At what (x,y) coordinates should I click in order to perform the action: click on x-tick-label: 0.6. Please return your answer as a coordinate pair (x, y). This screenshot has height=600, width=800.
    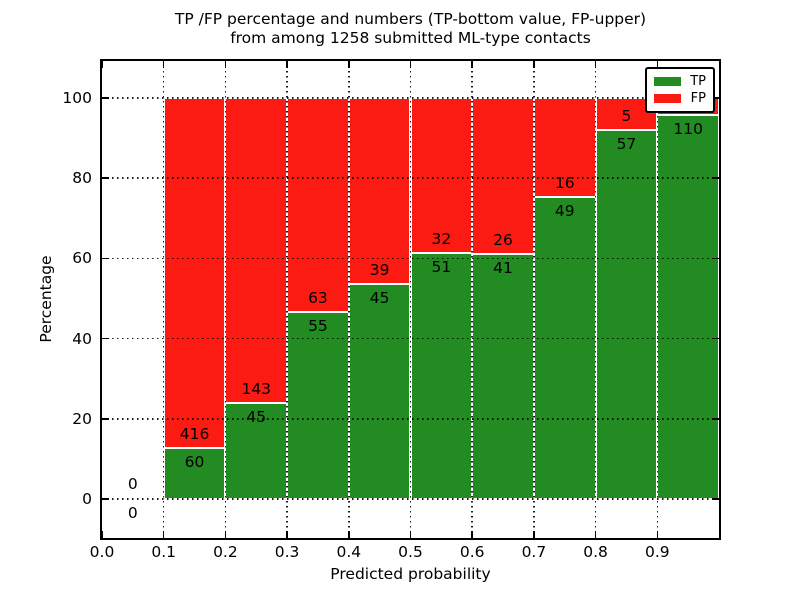
    Looking at the image, I should click on (472, 552).